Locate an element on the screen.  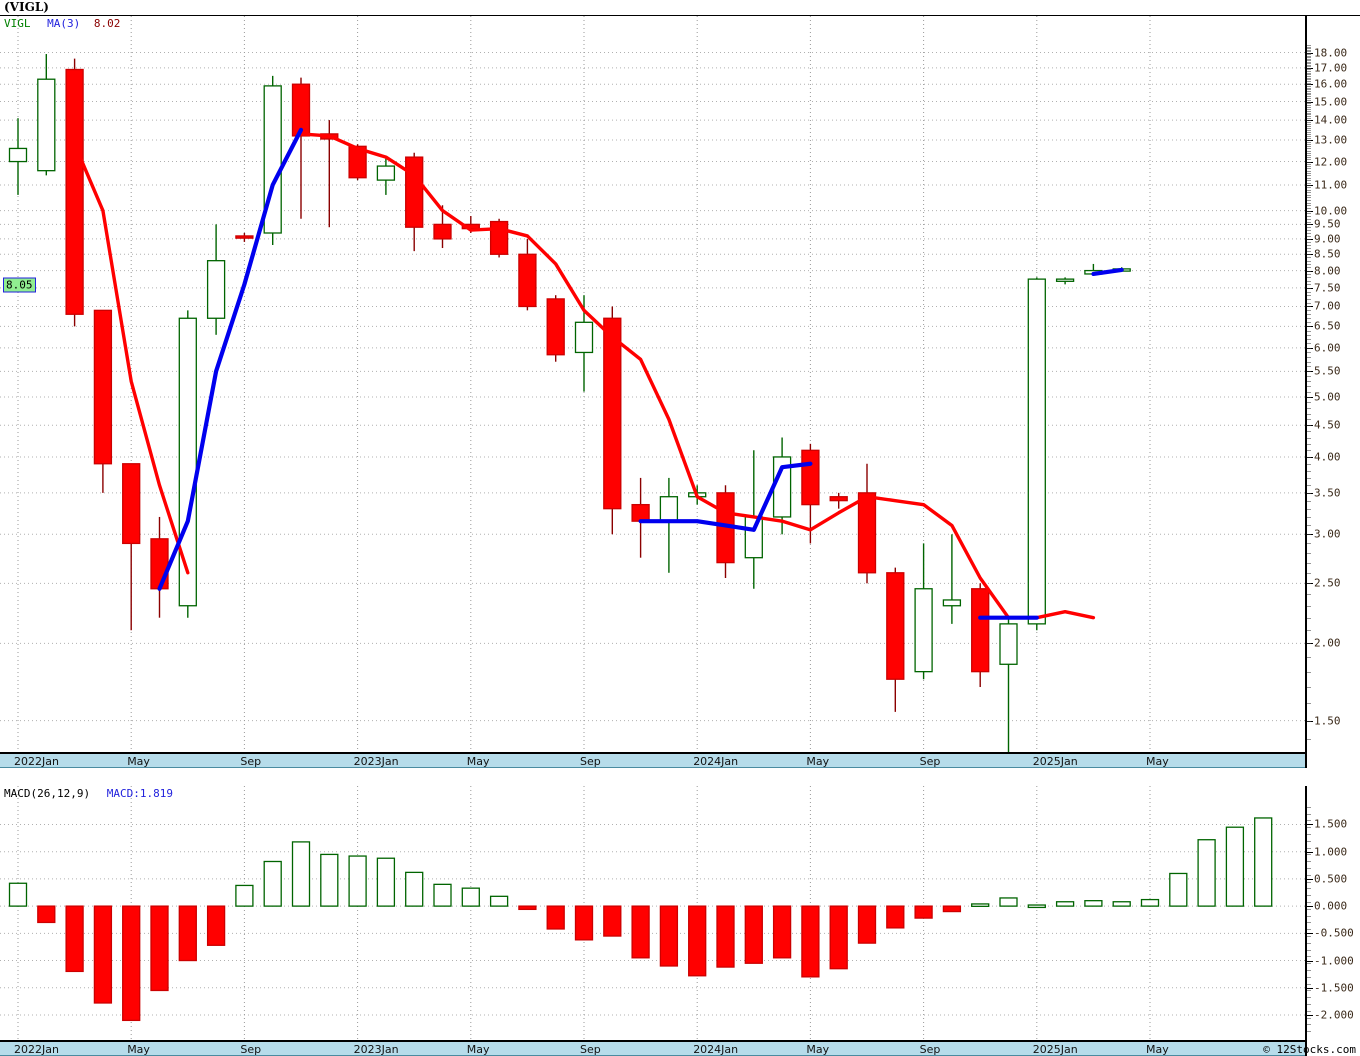
macd-axis-tick-label: -1.500 is located at coordinates (1334, 988).